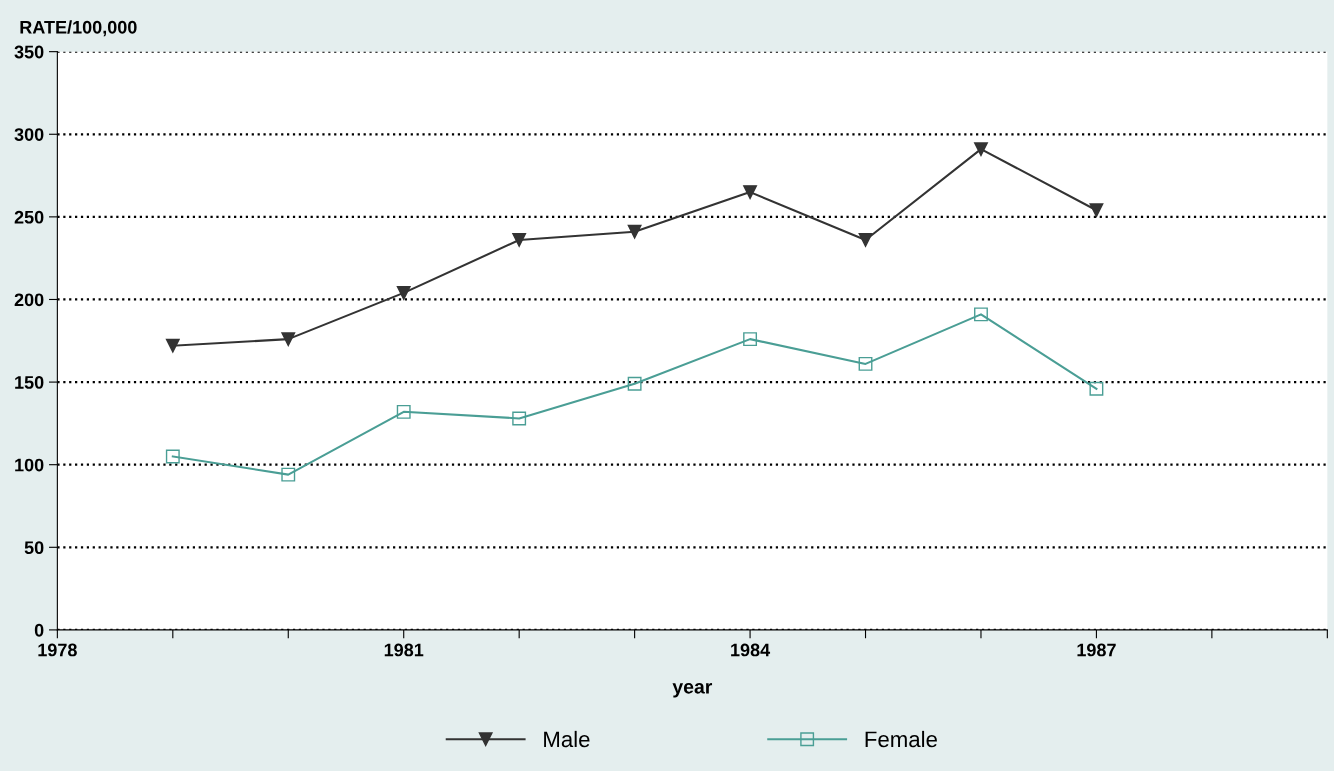 The height and width of the screenshot is (771, 1334). I want to click on y-tick-label: 0, so click(39, 630).